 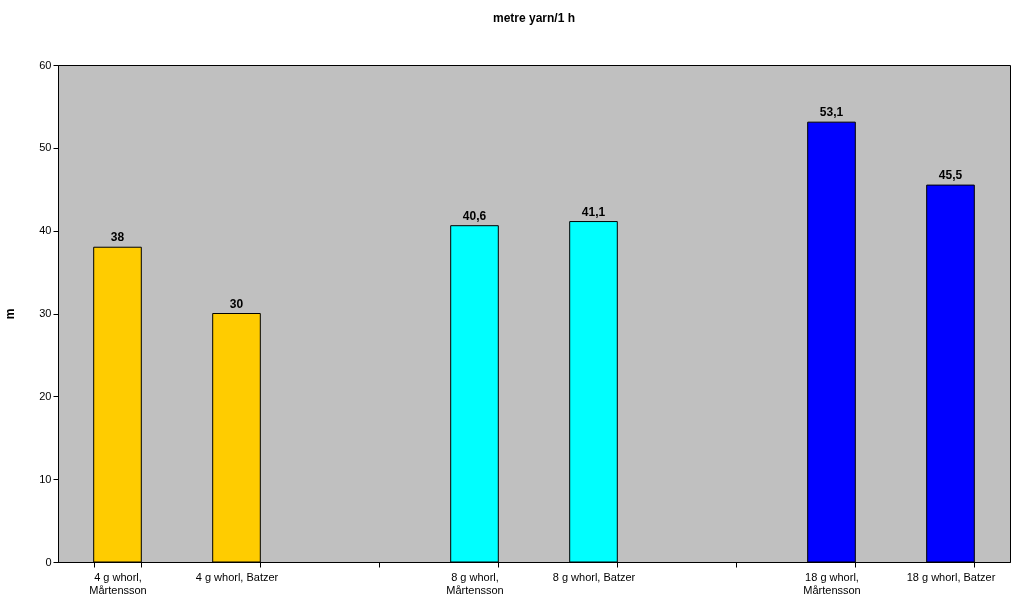 I want to click on data-label: 38, so click(x=117, y=237).